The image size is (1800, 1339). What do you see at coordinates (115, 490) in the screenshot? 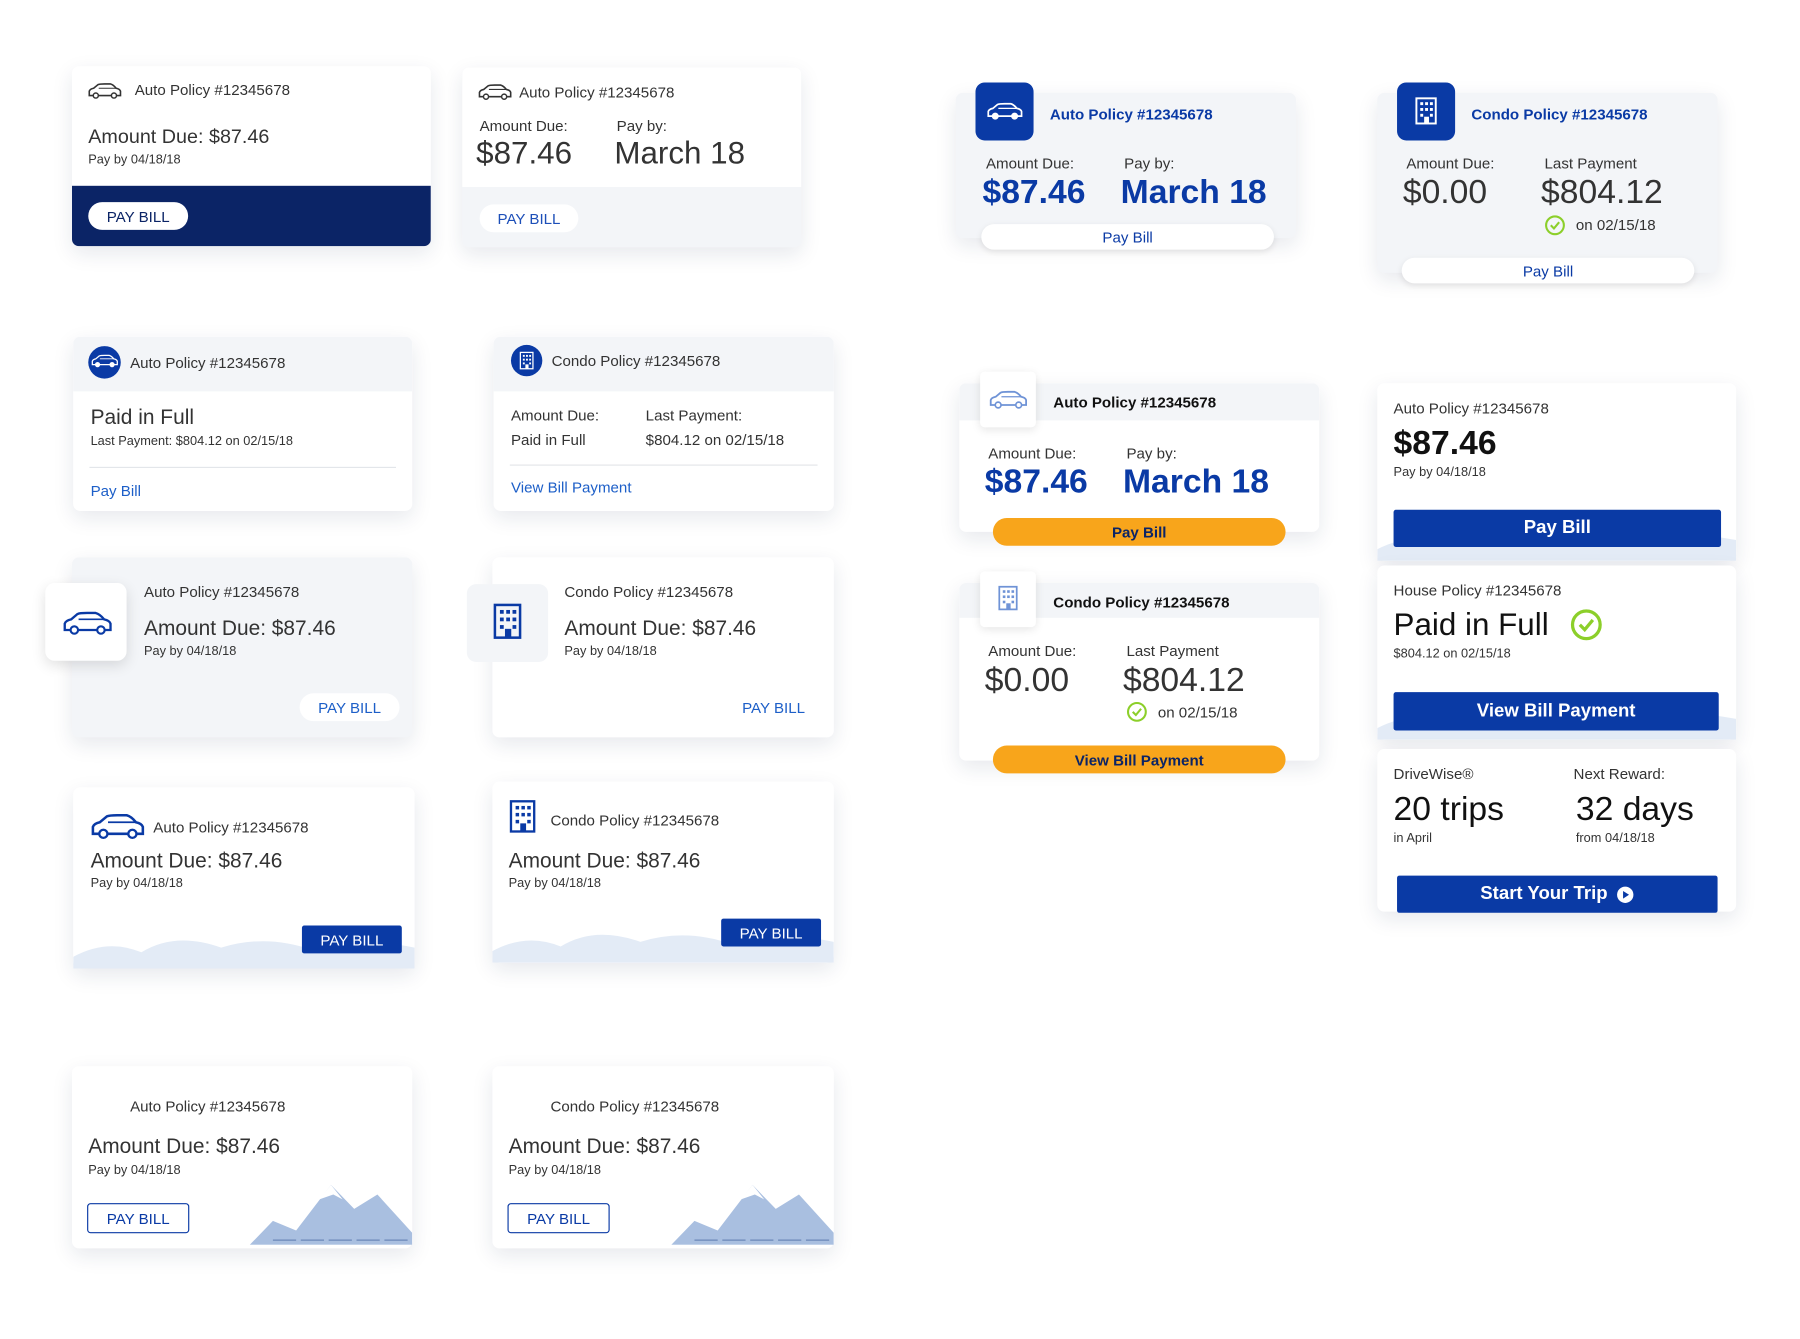
I see `pay-link: Pay Bill` at bounding box center [115, 490].